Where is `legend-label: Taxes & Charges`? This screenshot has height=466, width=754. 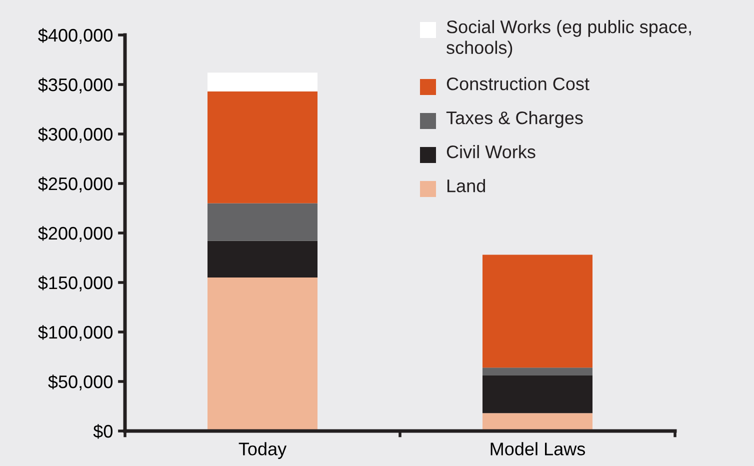
legend-label: Taxes & Charges is located at coordinates (514, 119).